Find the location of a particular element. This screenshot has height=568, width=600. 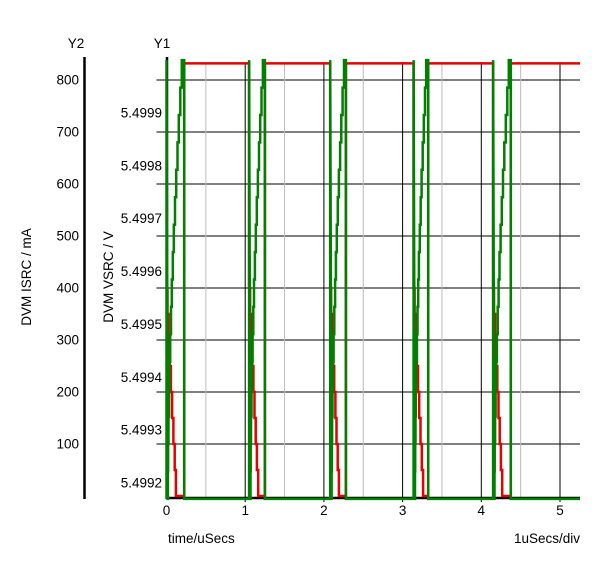

y2-tick-label: 300 is located at coordinates (67, 340).